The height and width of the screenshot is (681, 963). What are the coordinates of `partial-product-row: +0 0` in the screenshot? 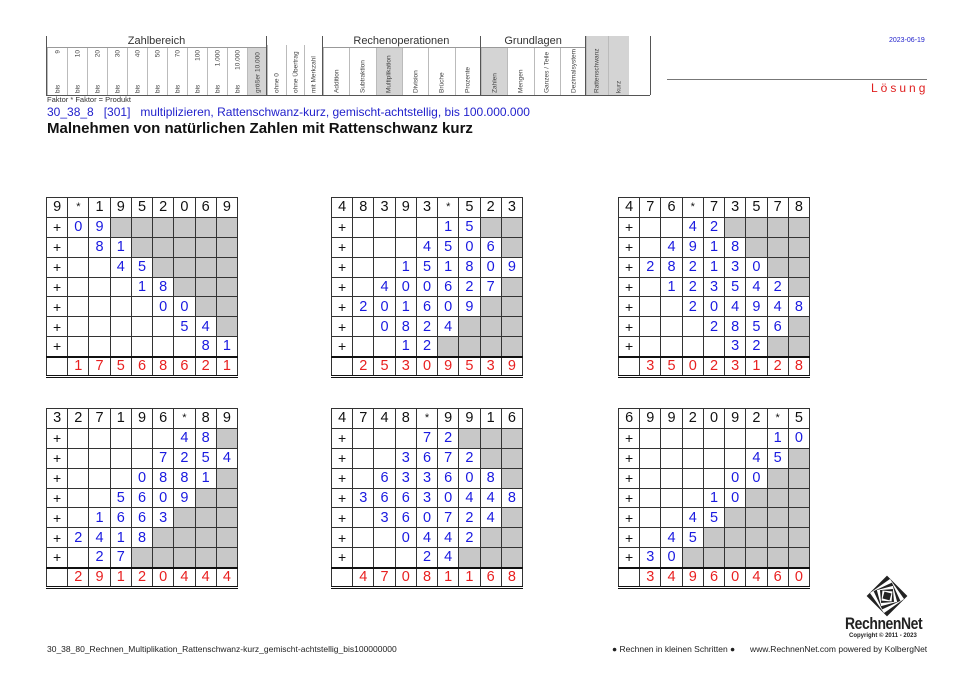 It's located at (142, 307).